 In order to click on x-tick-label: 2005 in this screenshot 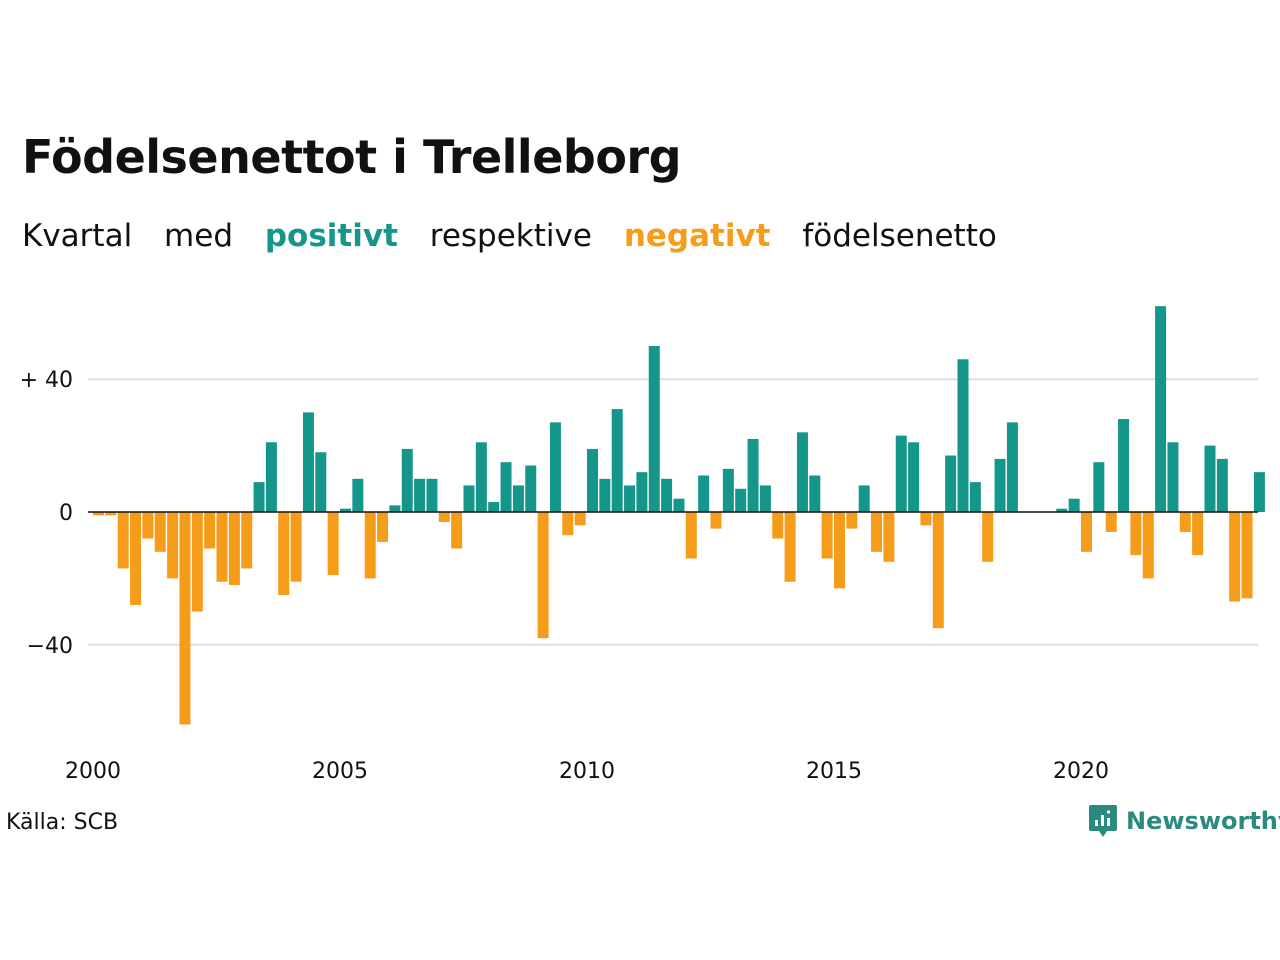, I will do `click(340, 771)`.